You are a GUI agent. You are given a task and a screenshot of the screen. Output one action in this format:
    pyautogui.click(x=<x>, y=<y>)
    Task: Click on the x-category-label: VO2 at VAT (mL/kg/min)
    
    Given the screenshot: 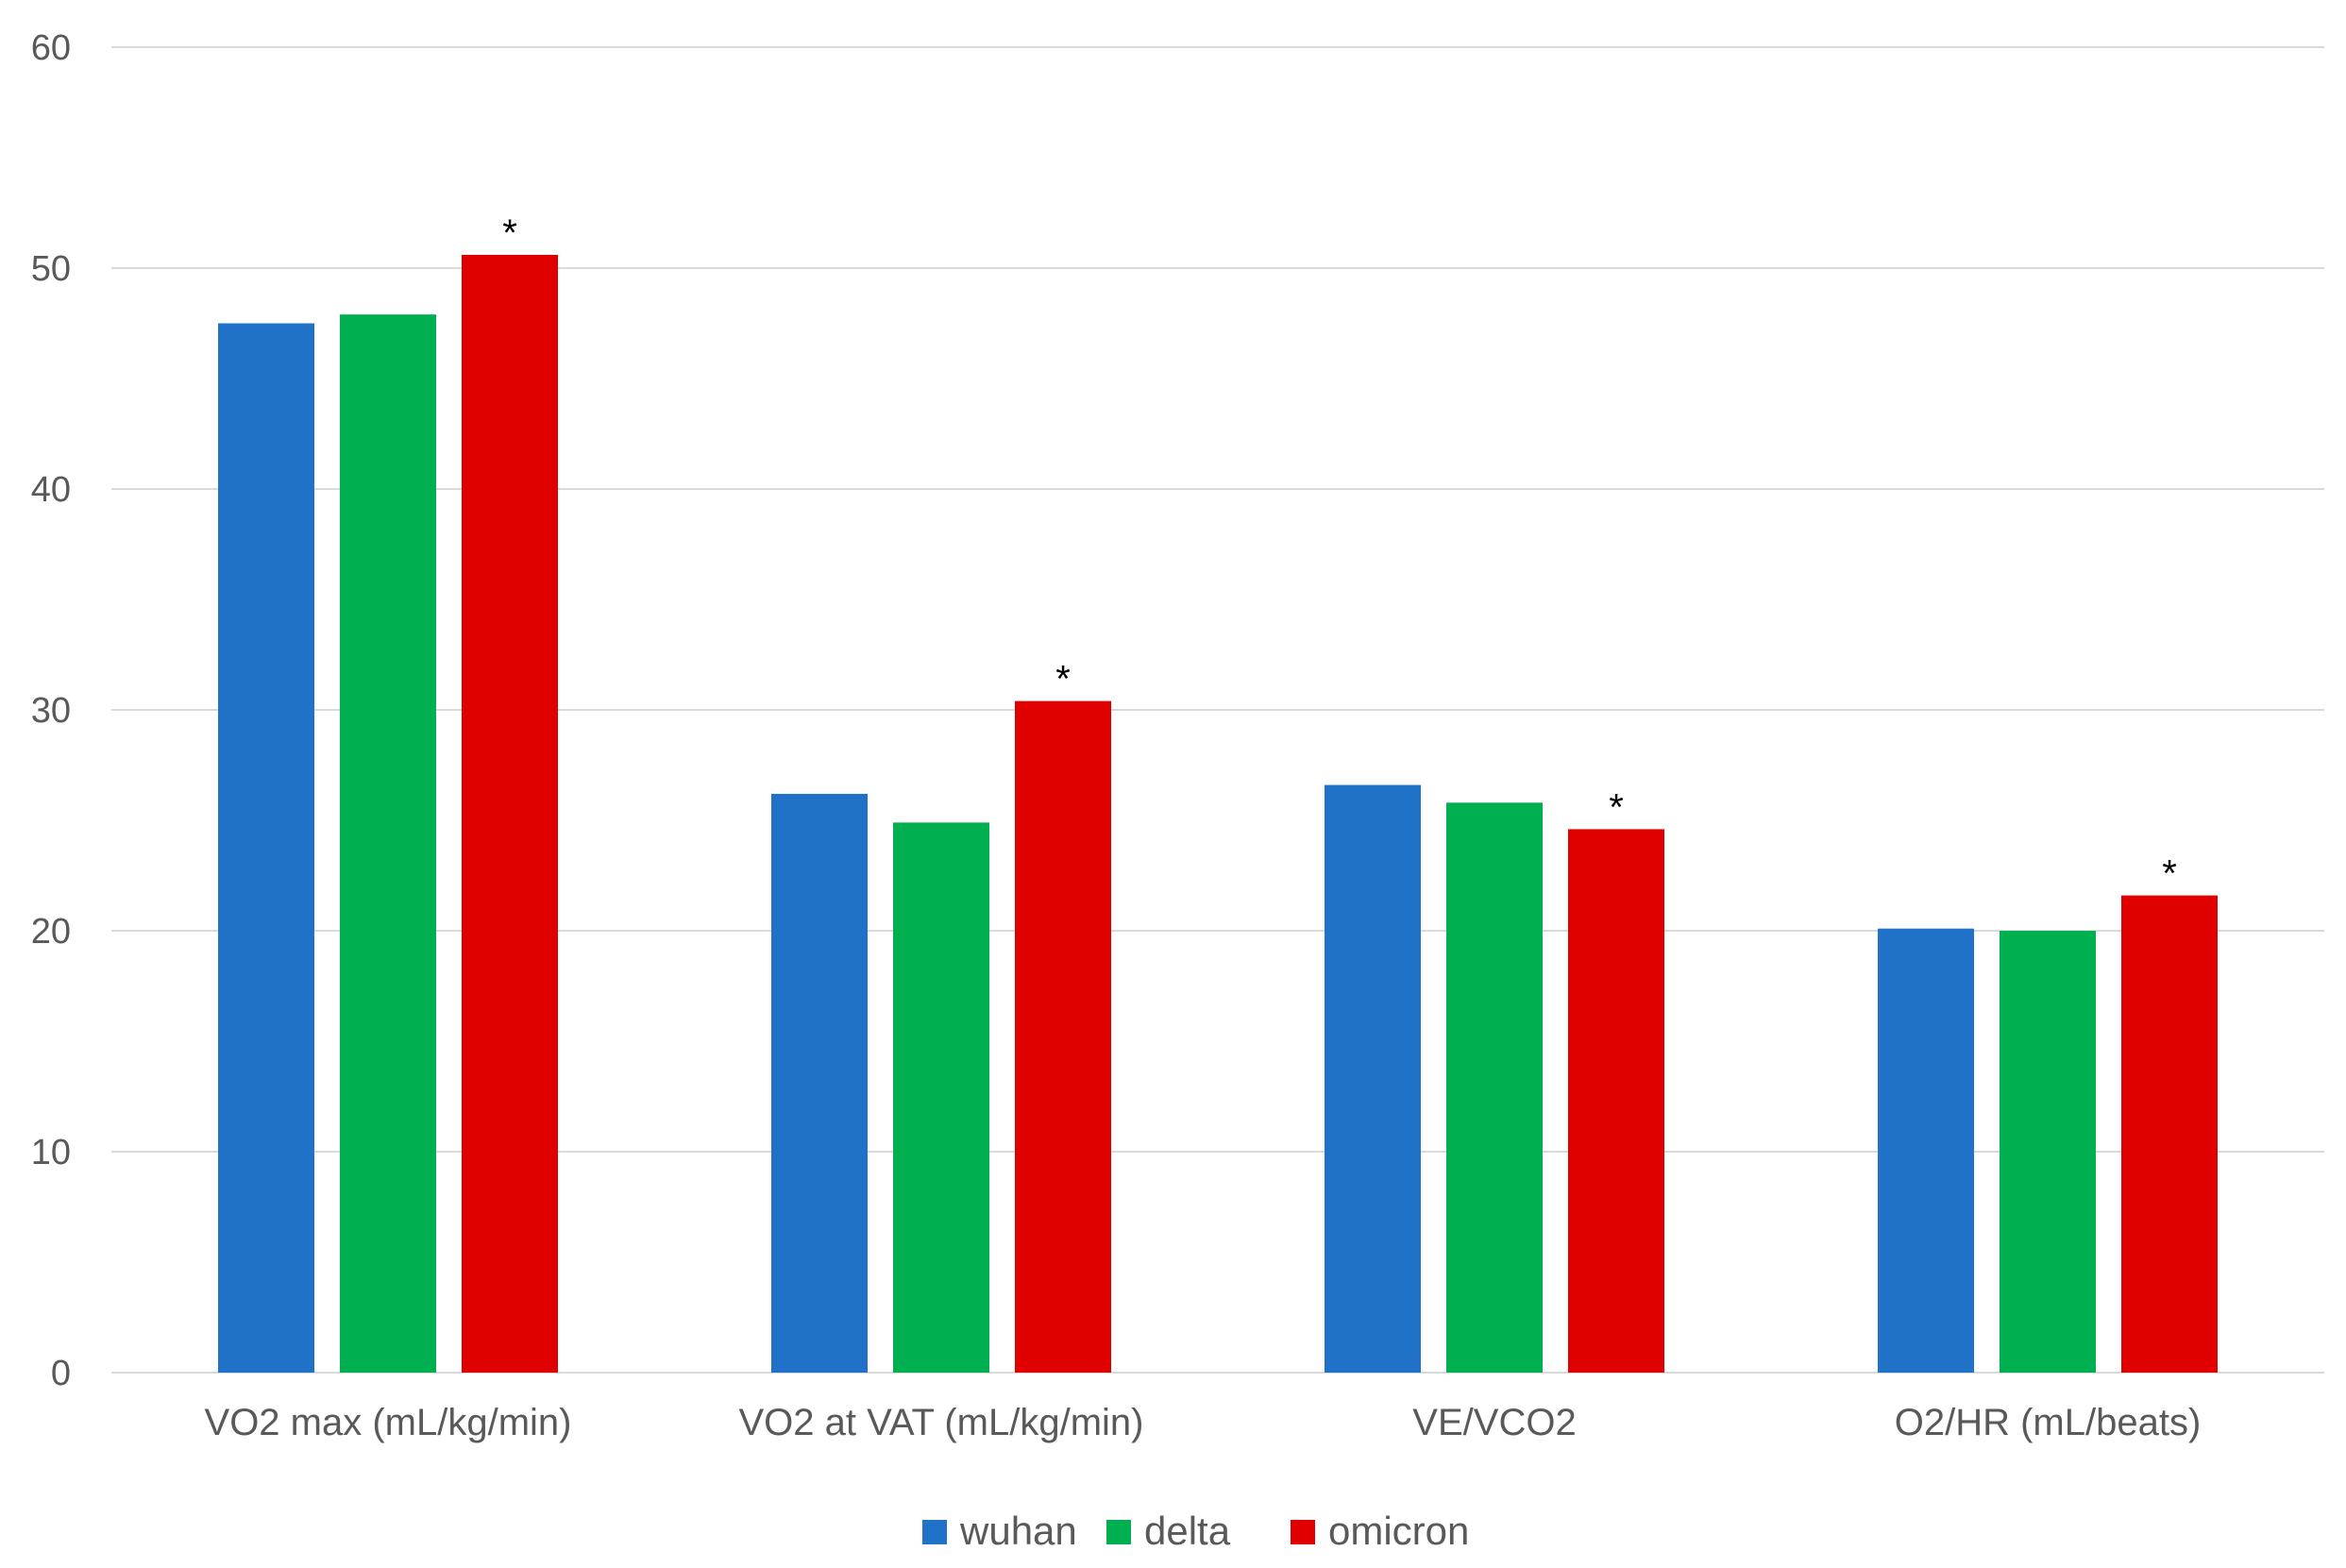 What is the action you would take?
    pyautogui.click(x=940, y=1422)
    